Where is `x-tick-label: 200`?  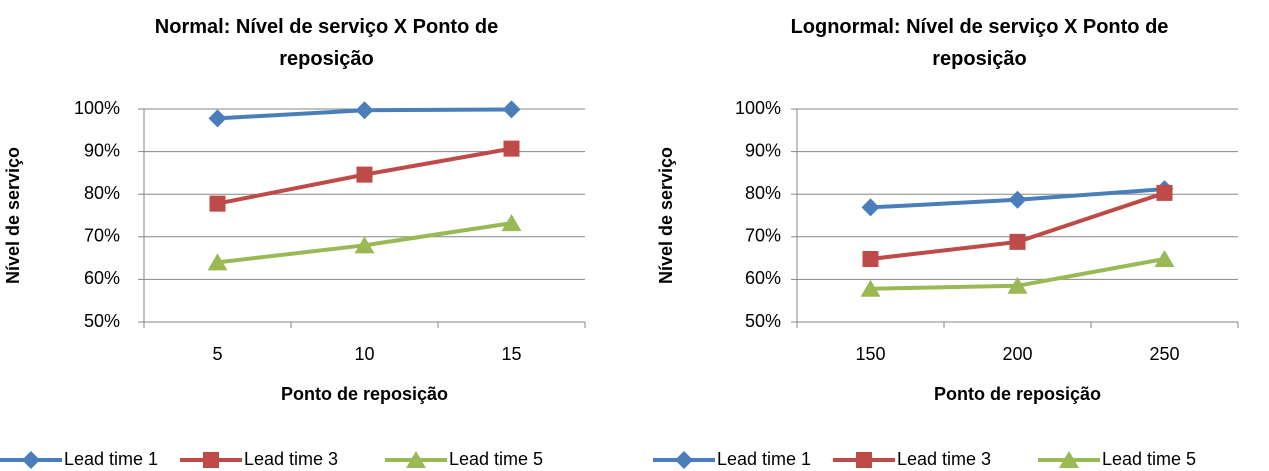 x-tick-label: 200 is located at coordinates (1017, 354).